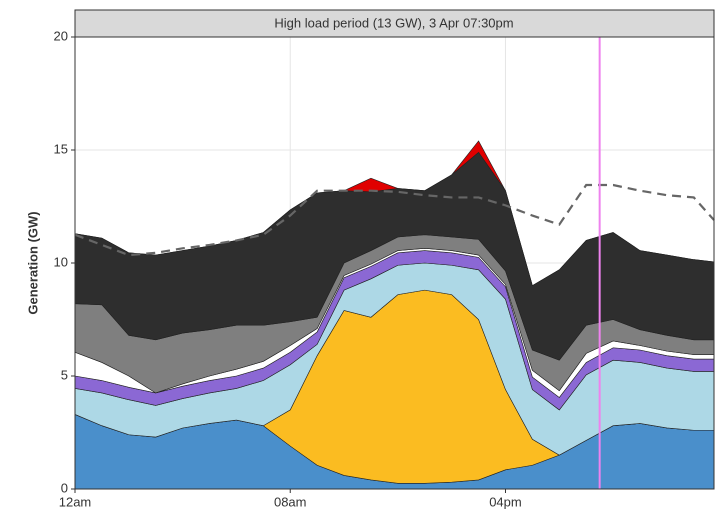 This screenshot has width=717, height=521. Describe the element at coordinates (290, 501) in the screenshot. I see `x-tick-label: 08am` at that location.